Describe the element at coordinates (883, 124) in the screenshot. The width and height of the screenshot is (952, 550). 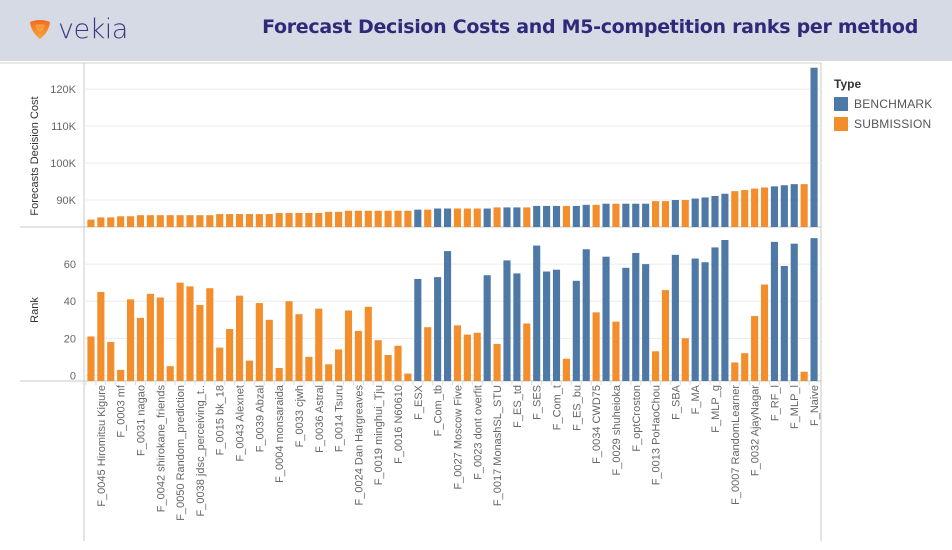
I see `legend-item-submission: SUBMISSION` at that location.